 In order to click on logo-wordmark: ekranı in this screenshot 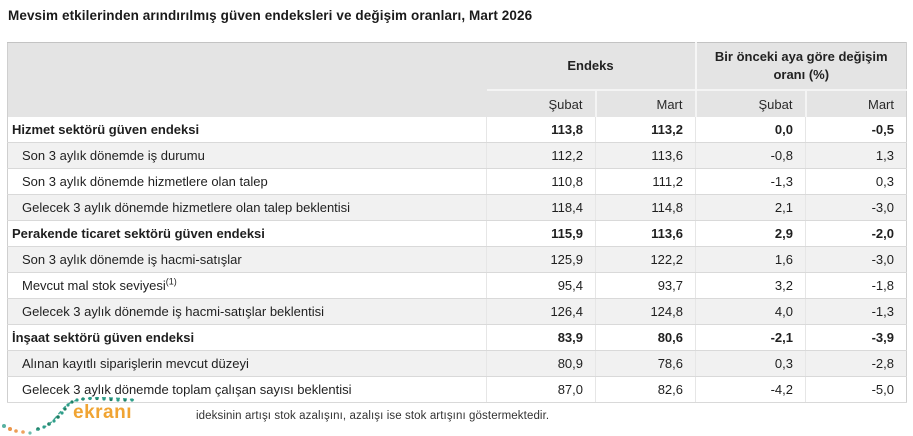, I will do `click(102, 412)`.